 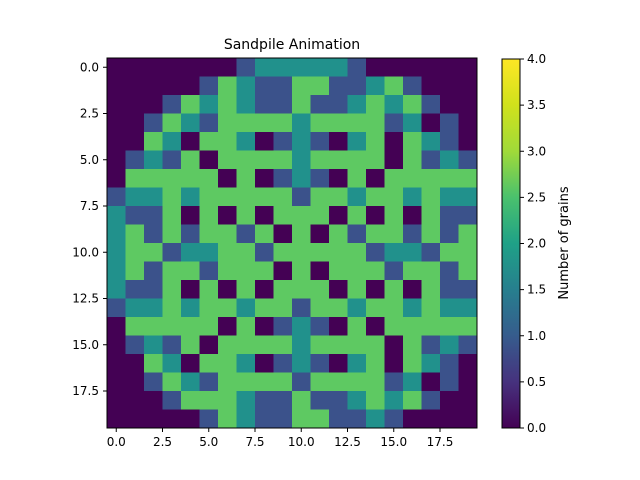 I want to click on x-tick-label: 17.5, so click(x=440, y=442).